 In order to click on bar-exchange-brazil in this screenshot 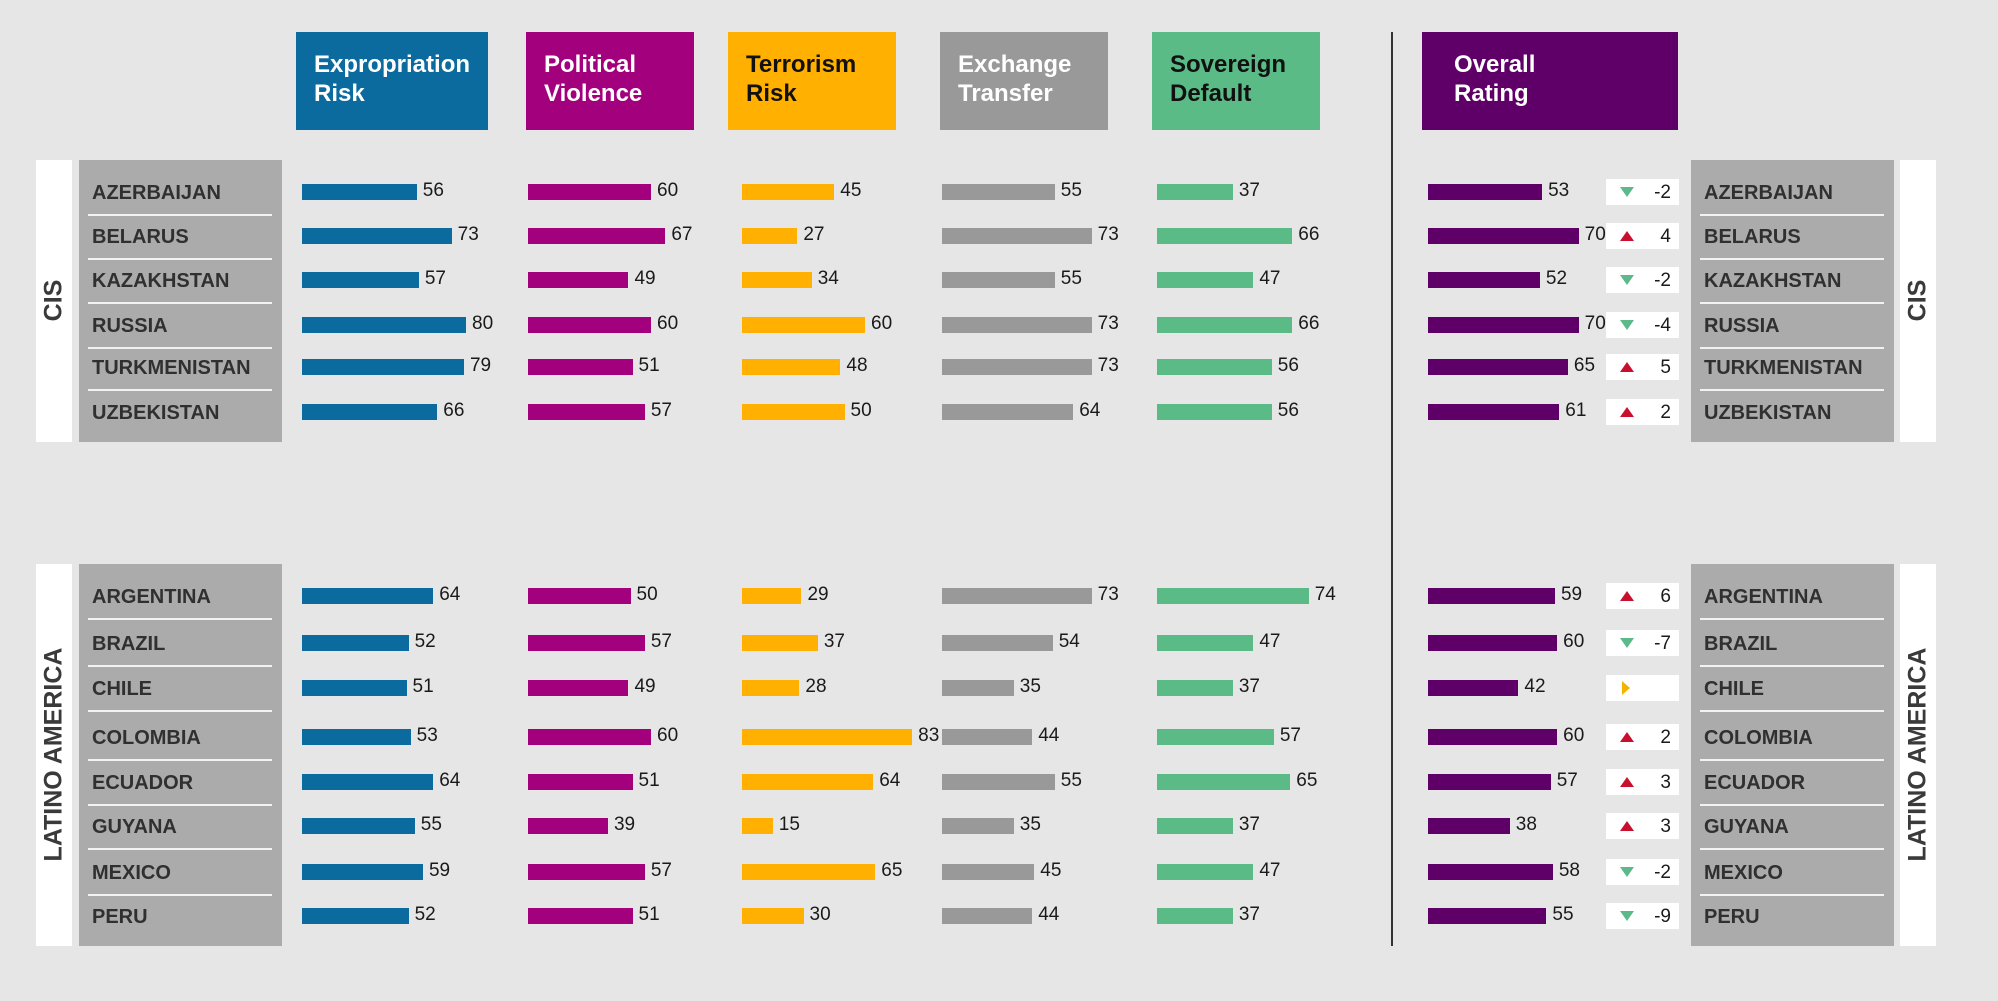, I will do `click(997, 643)`.